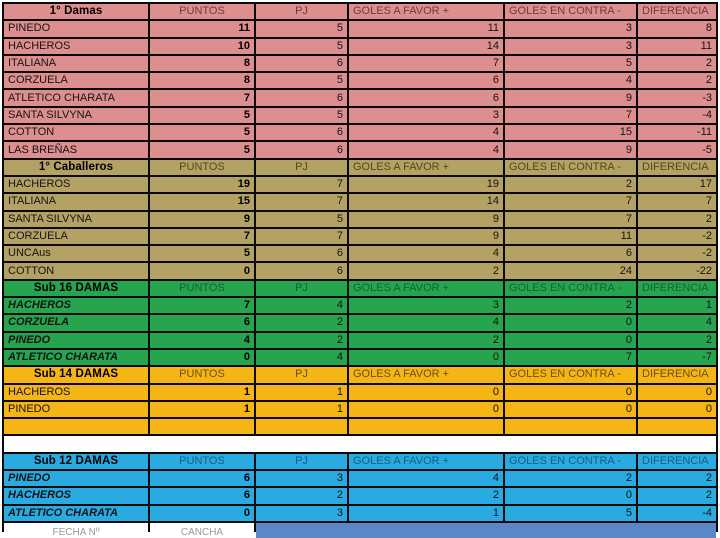 The image size is (720, 538). I want to click on value-cell-gf: 3, so click(426, 306).